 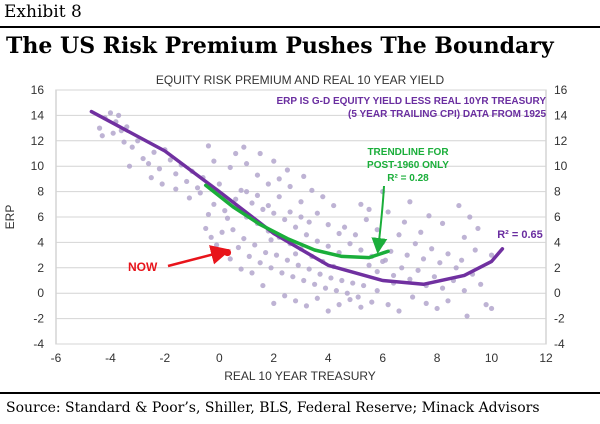 What do you see at coordinates (300, 393) in the screenshot?
I see `bottom-rule` at bounding box center [300, 393].